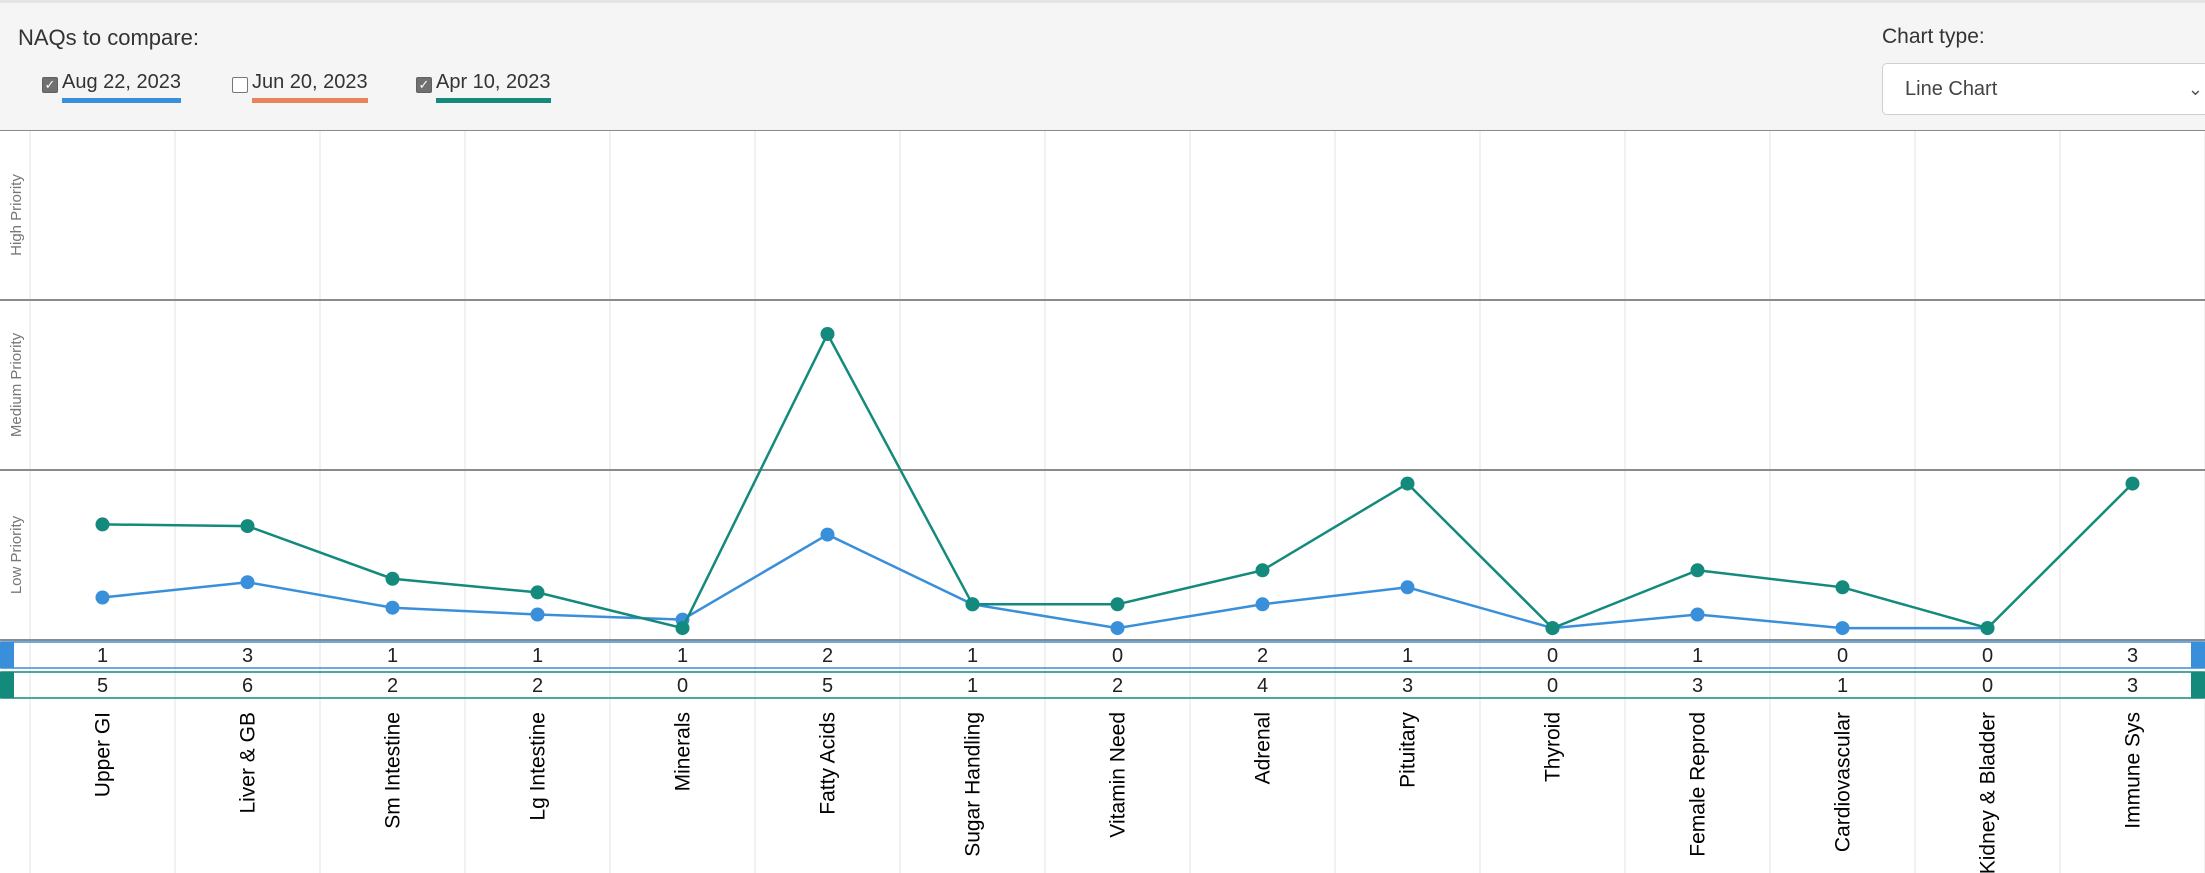 The image size is (2205, 873). What do you see at coordinates (108, 37) in the screenshot?
I see `naq-compare-title: NAQs to compare:` at bounding box center [108, 37].